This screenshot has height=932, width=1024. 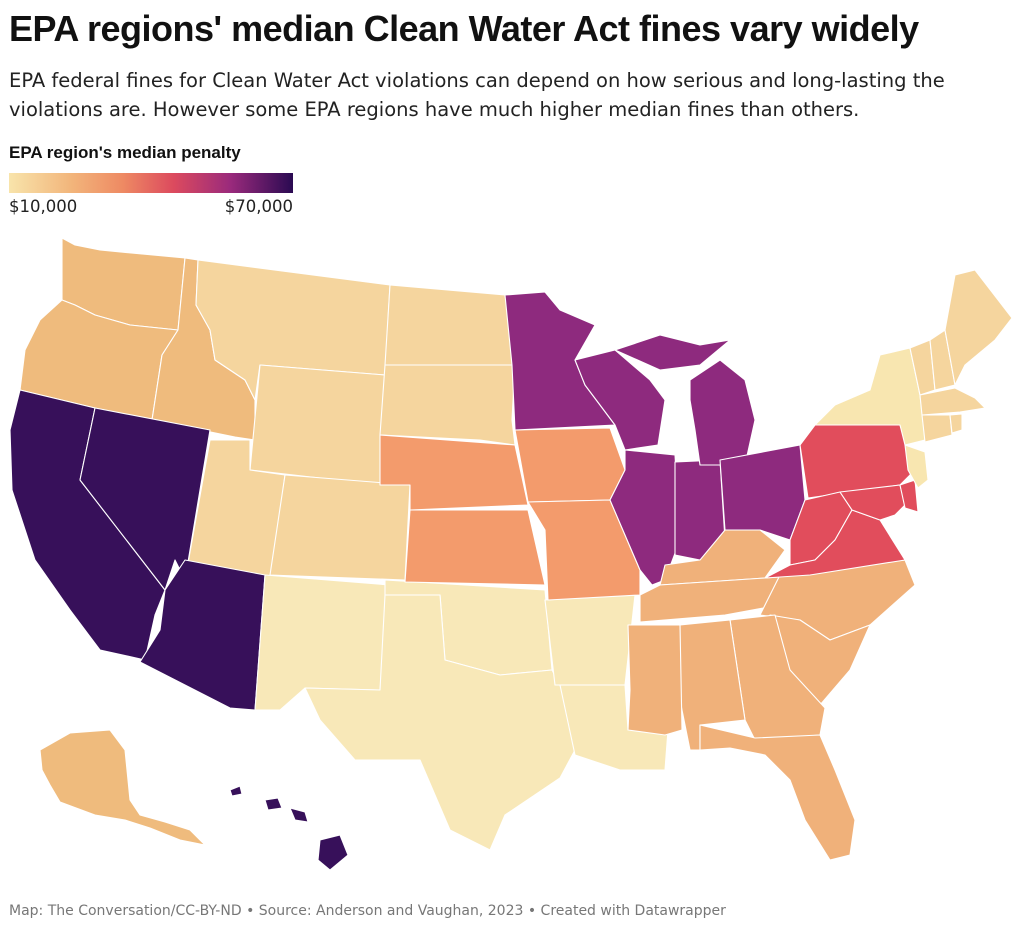 What do you see at coordinates (125, 152) in the screenshot?
I see `legend-title: EPA region's median penalty` at bounding box center [125, 152].